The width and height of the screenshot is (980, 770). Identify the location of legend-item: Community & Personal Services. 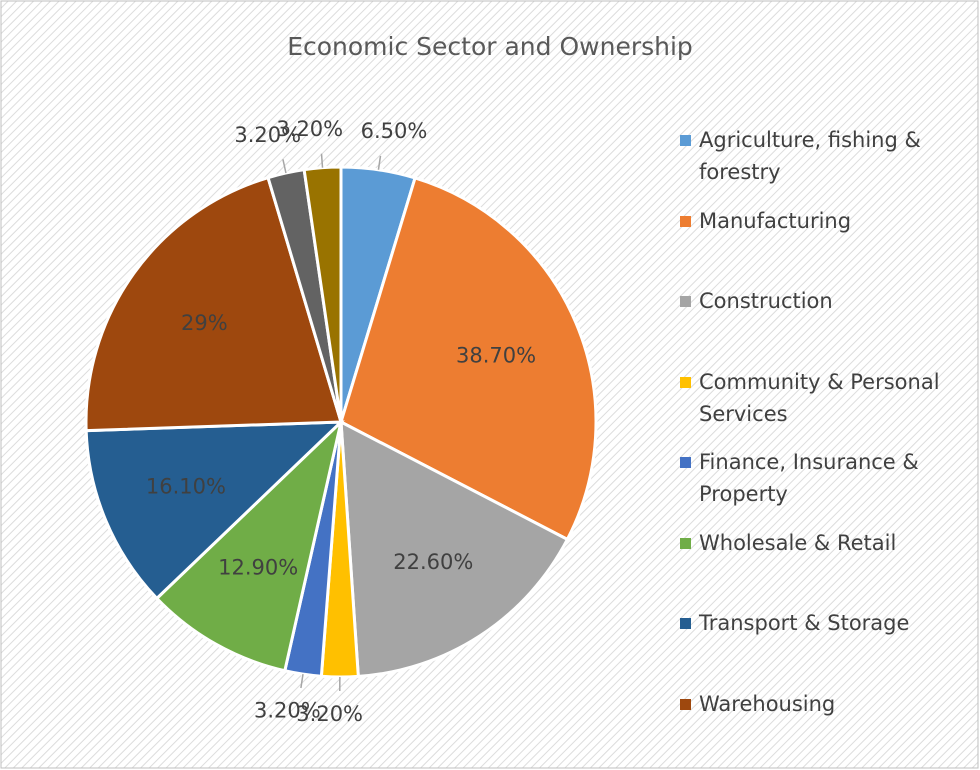
(825, 398).